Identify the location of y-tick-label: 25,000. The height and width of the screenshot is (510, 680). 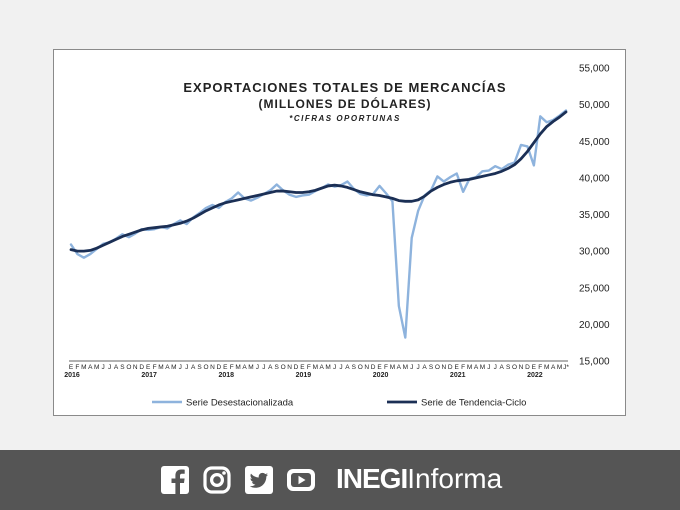
(594, 288).